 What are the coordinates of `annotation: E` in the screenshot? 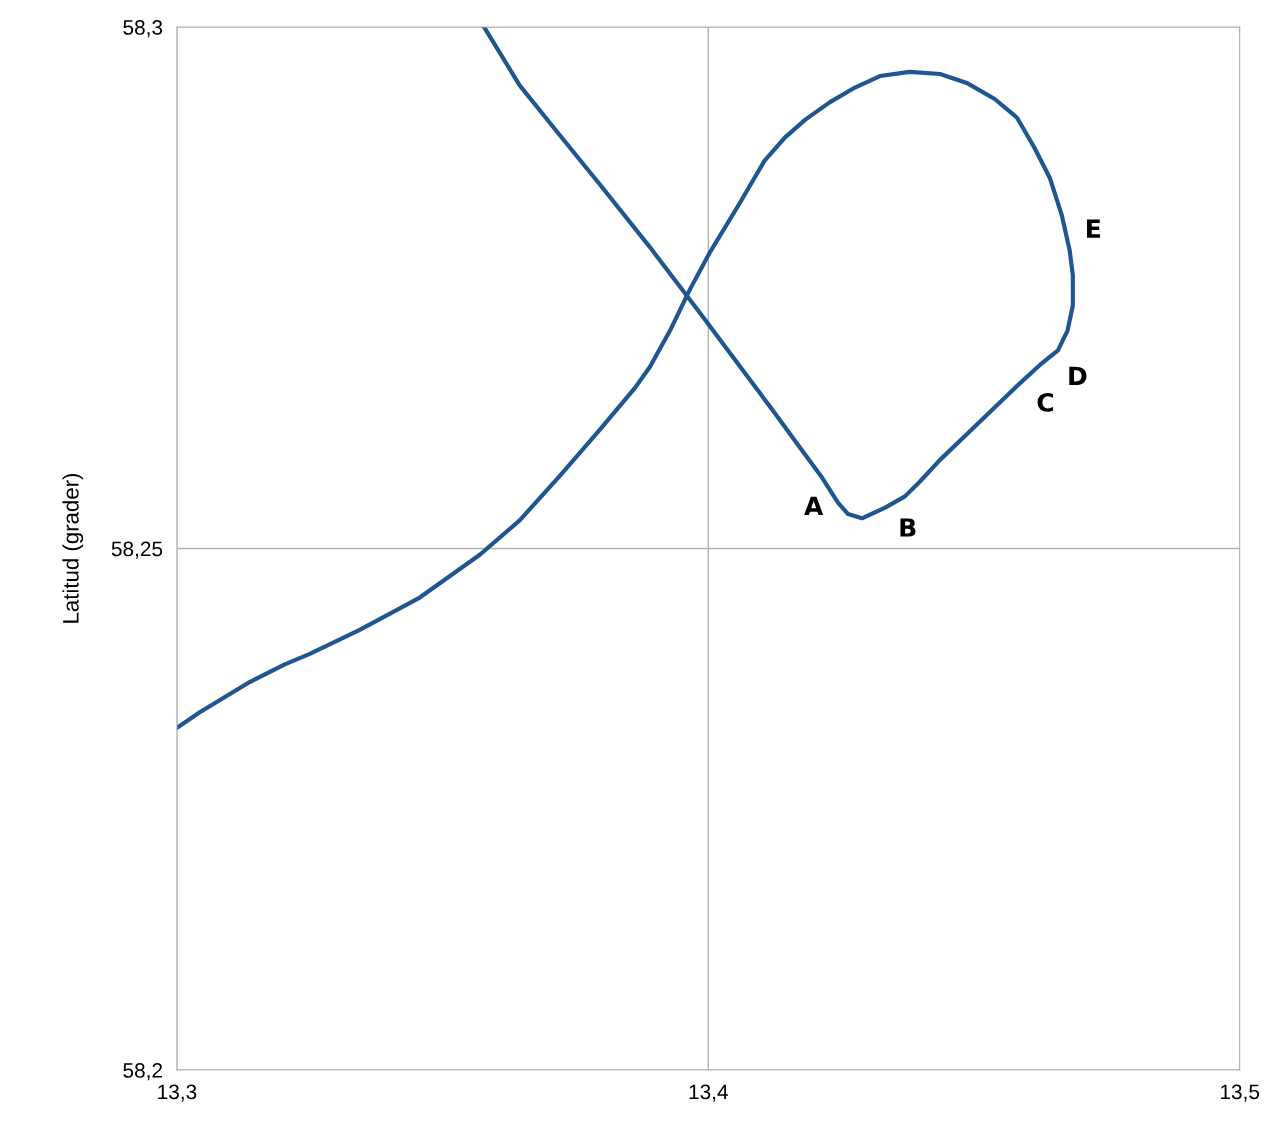 It's located at (1093, 228).